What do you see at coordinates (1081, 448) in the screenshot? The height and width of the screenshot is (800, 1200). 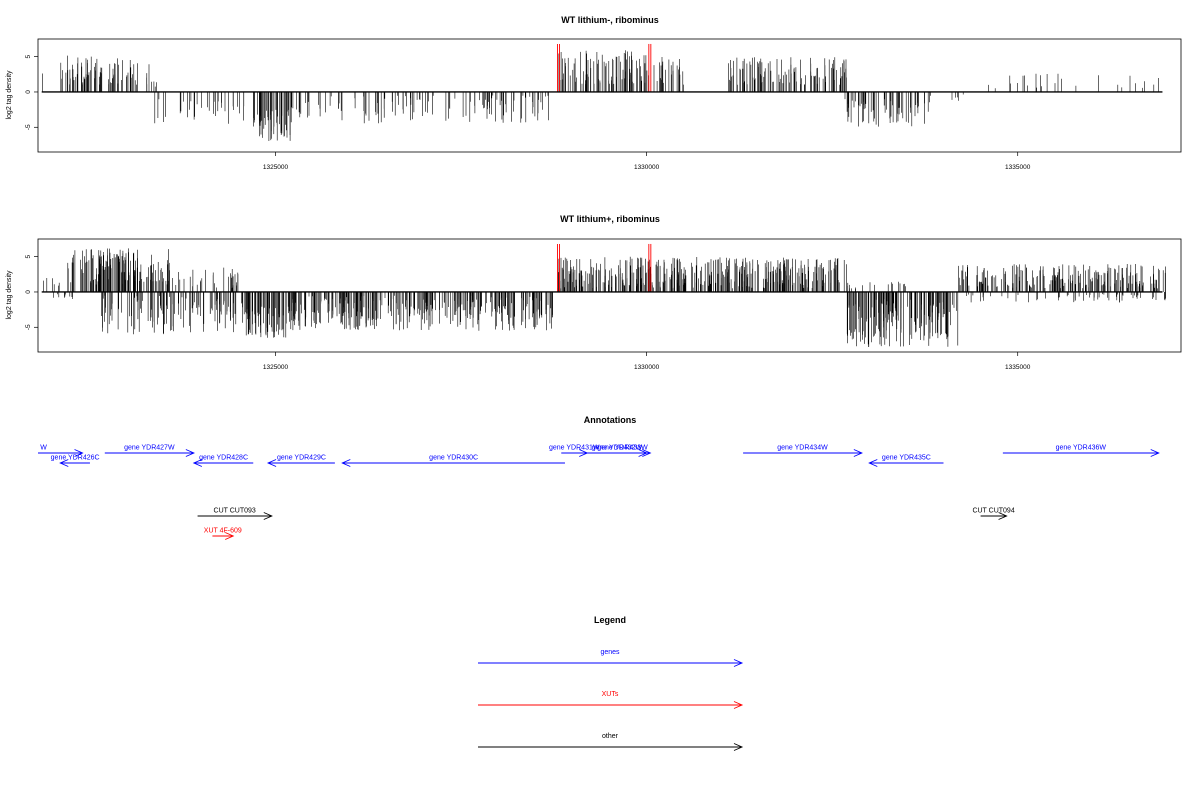 I see `feature-label: gene YDR436W` at bounding box center [1081, 448].